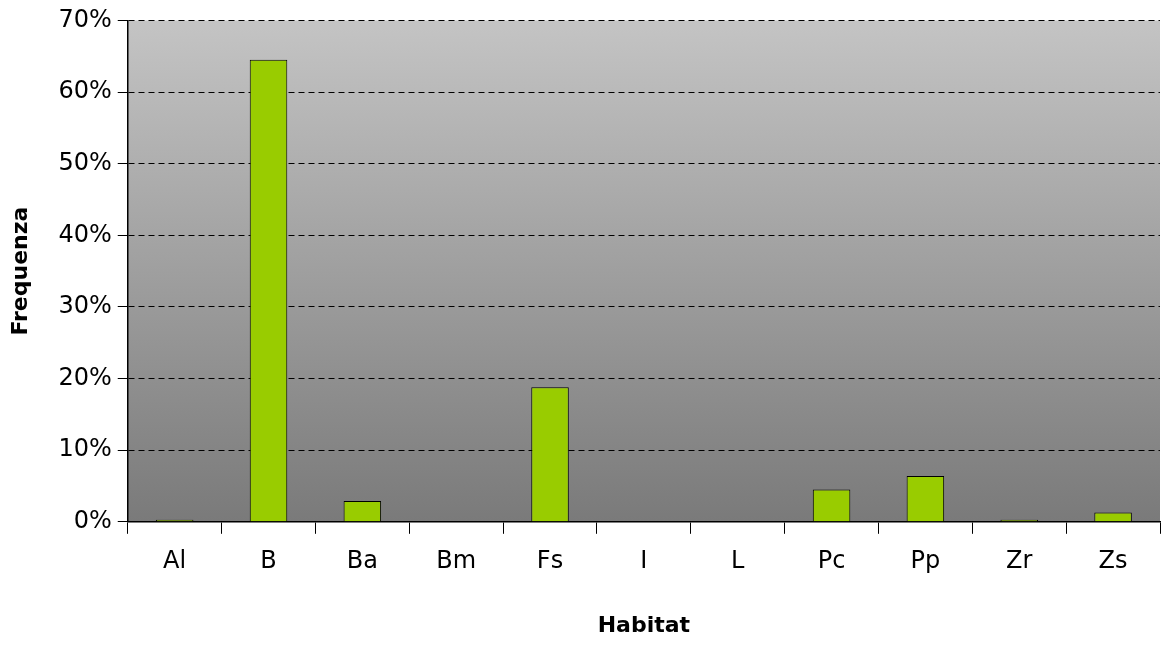  Describe the element at coordinates (550, 560) in the screenshot. I see `x-tick-label: Fs` at that location.